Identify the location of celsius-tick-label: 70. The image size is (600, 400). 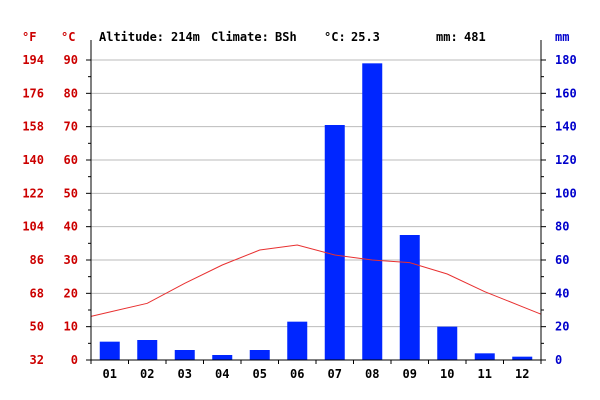
(71, 127).